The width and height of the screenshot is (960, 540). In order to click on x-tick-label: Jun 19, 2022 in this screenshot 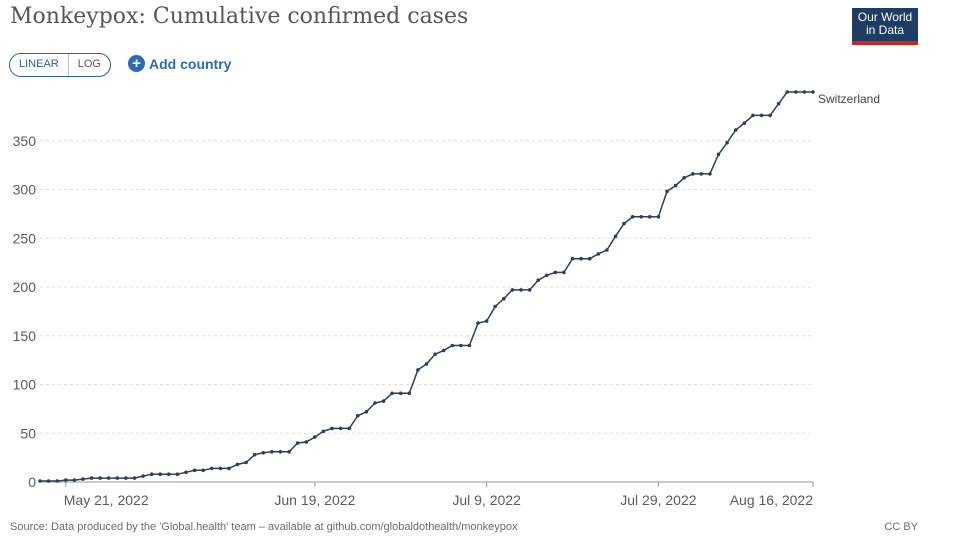, I will do `click(314, 500)`.